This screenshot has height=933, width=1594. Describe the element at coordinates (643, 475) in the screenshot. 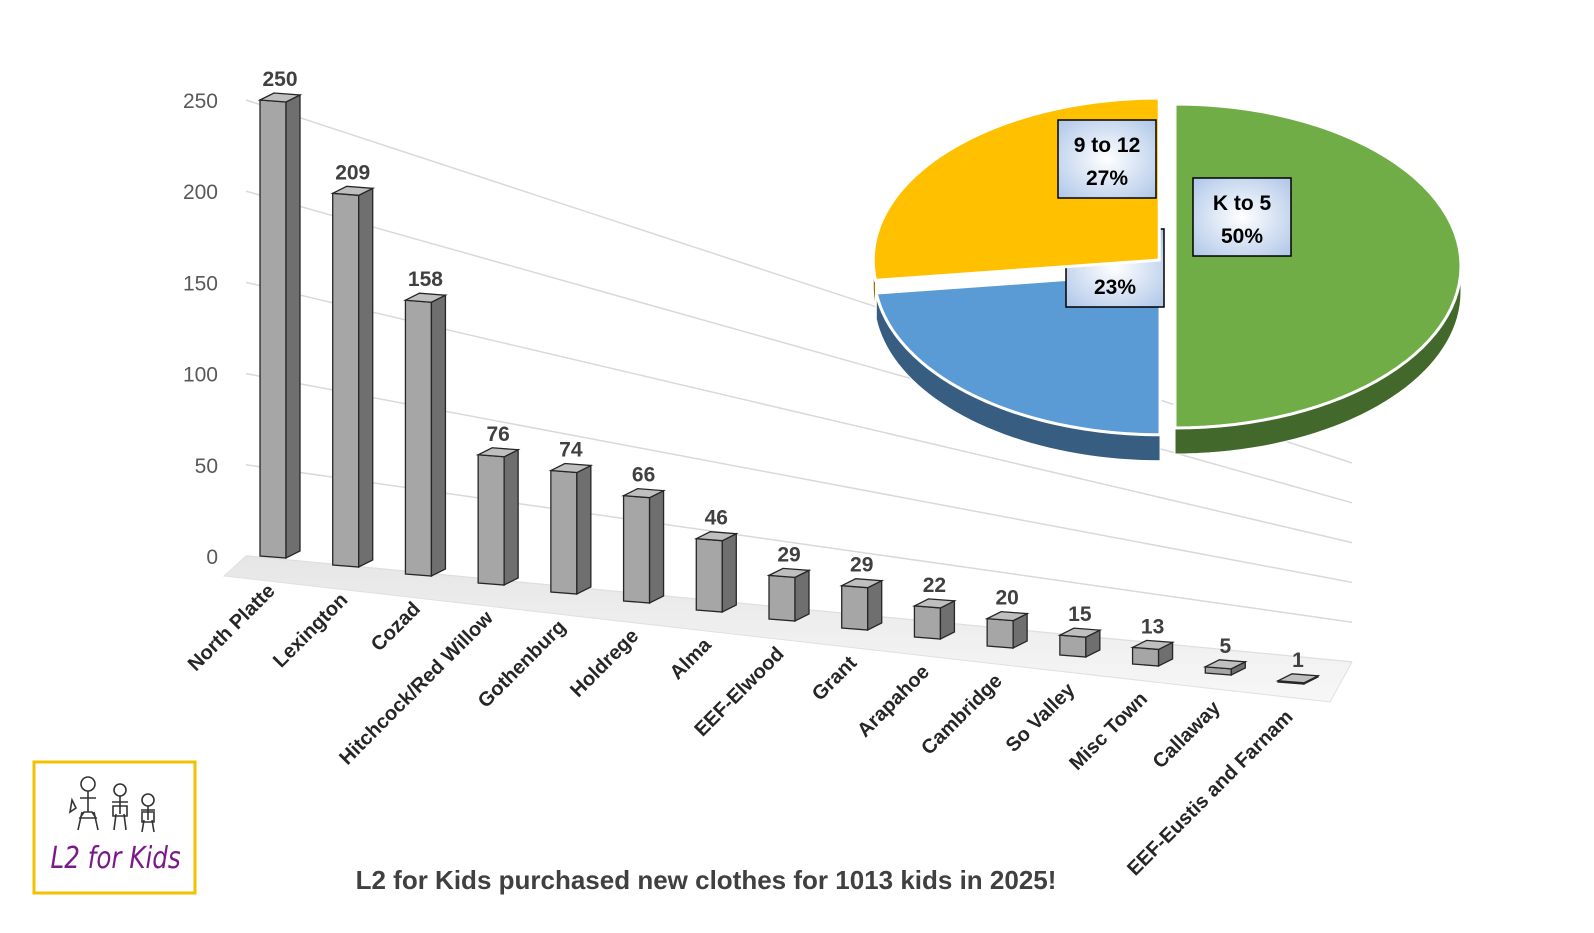

I see `data-label: 66` at that location.